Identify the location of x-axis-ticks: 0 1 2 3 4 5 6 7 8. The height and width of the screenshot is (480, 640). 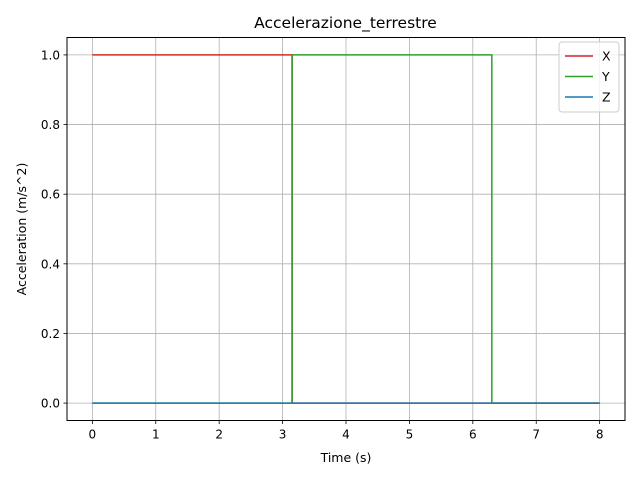
(346, 431).